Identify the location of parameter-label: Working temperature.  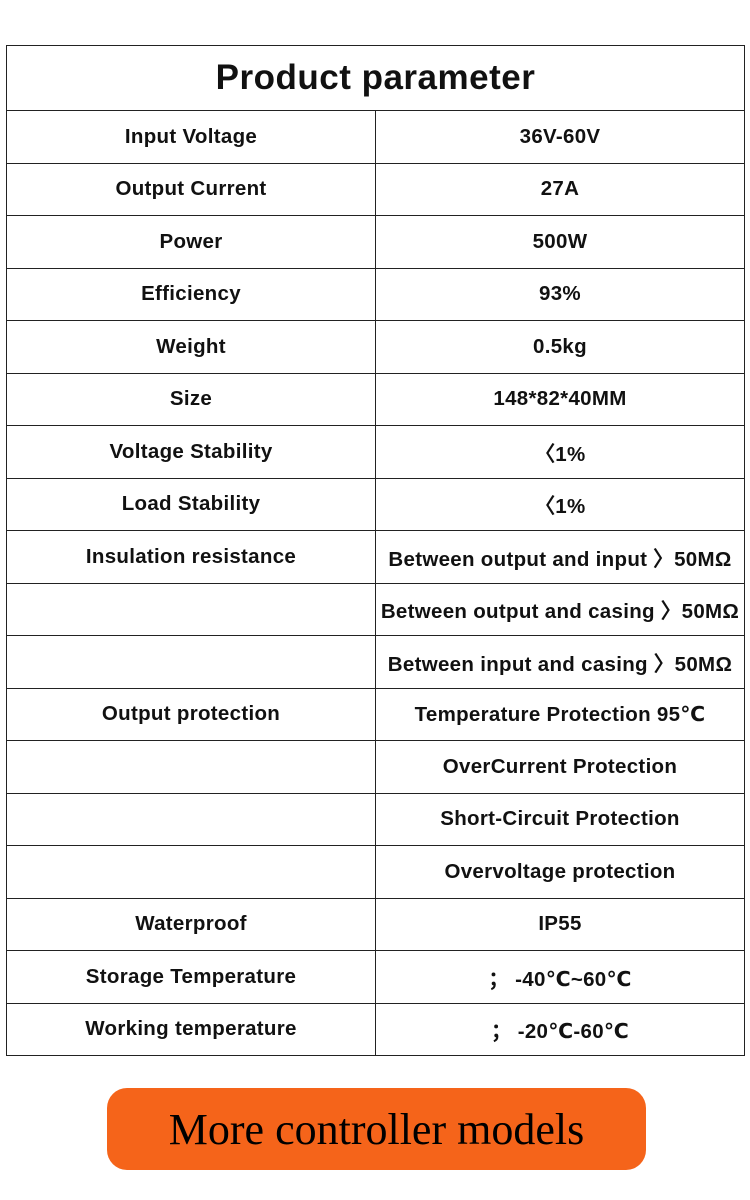
(191, 1029).